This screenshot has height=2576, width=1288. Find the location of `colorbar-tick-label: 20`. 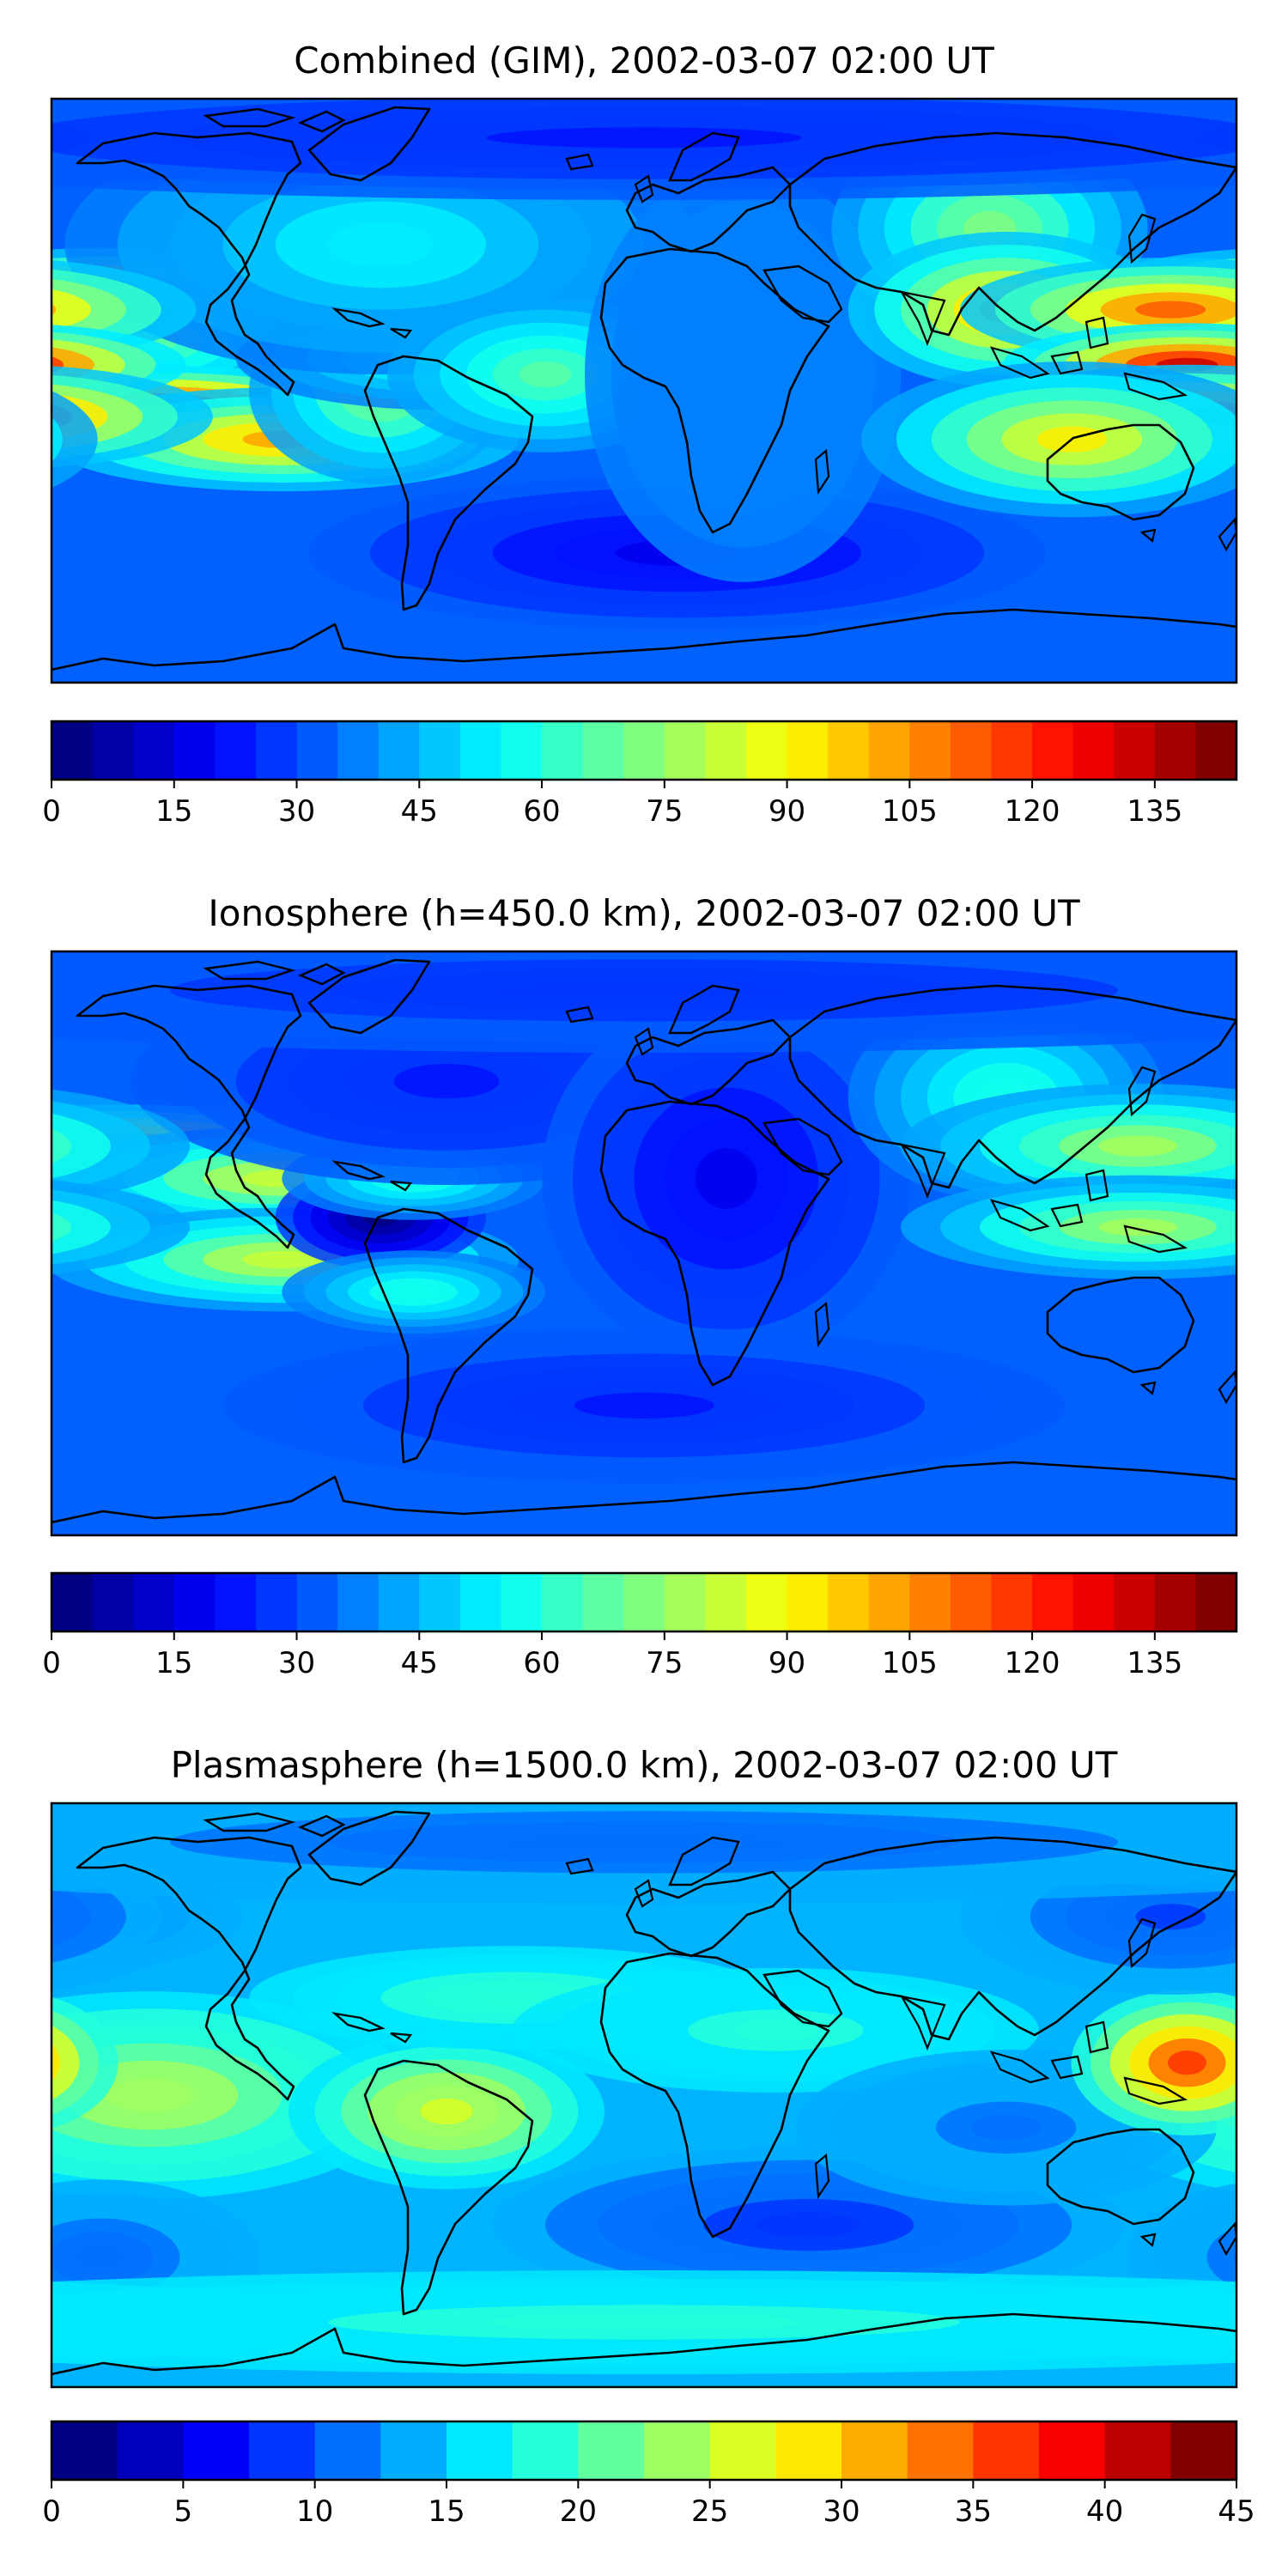

colorbar-tick-label: 20 is located at coordinates (578, 2511).